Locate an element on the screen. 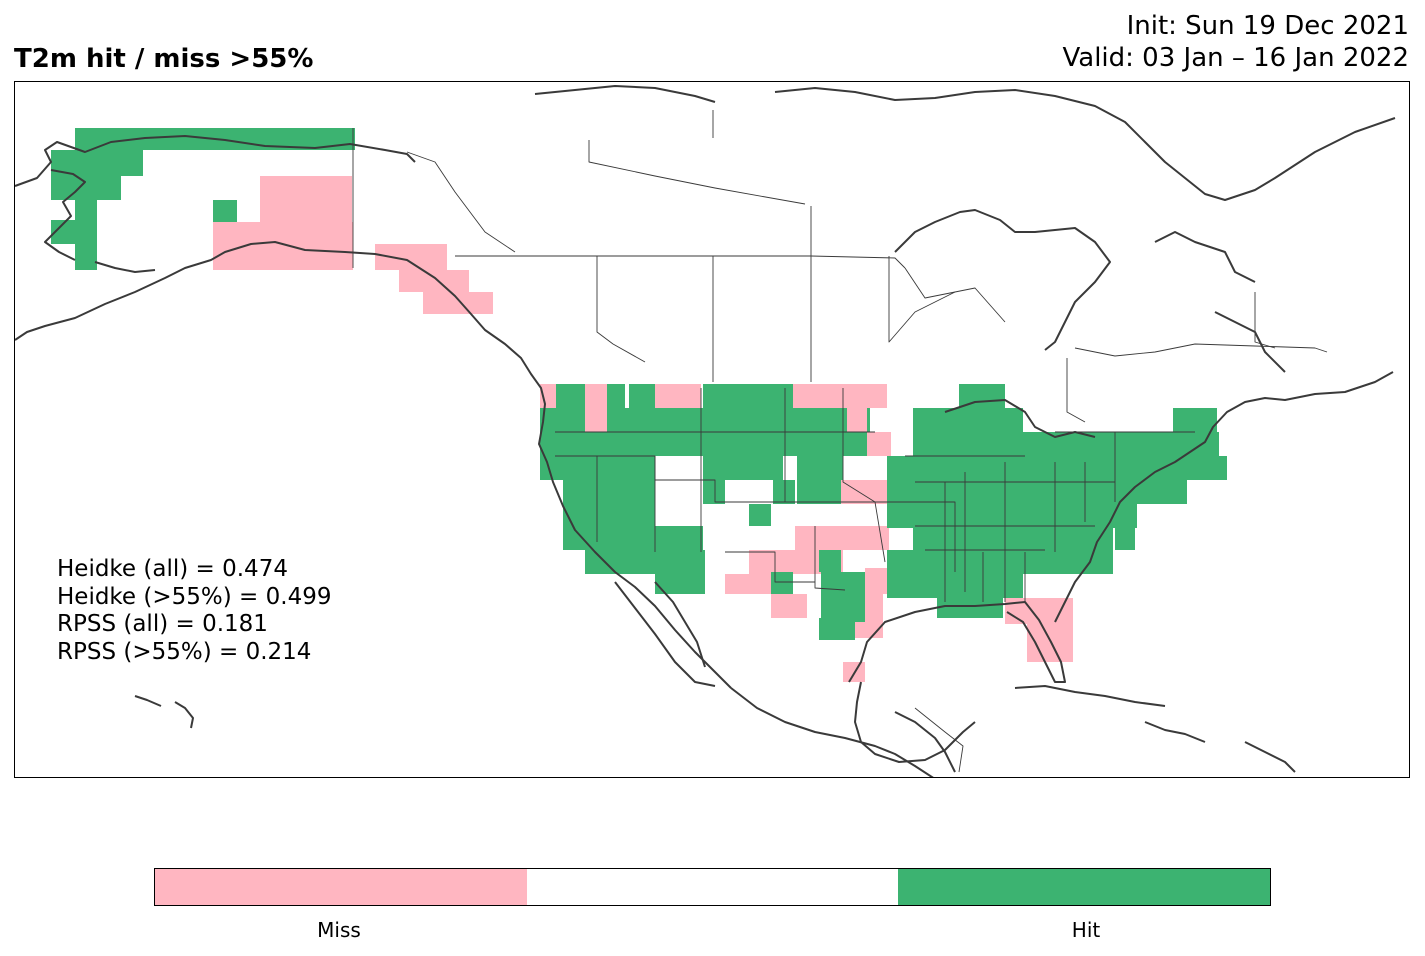 This screenshot has height=956, width=1425. colorbar-neutral-segment is located at coordinates (712, 887).